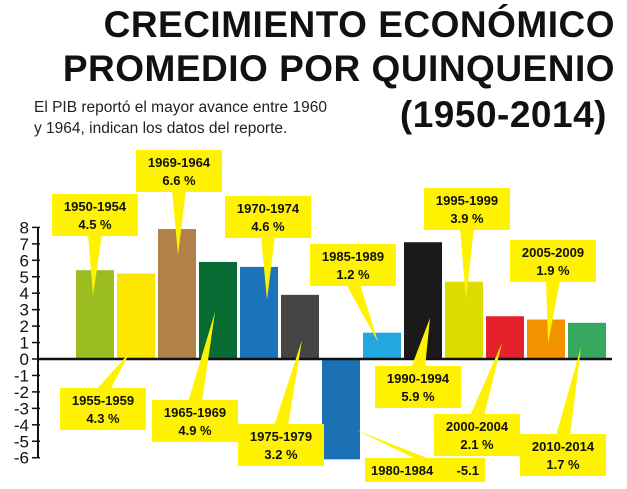 Image resolution: width=627 pixels, height=489 pixels. Describe the element at coordinates (477, 426) in the screenshot. I see `callout-period: 2000-2004` at that location.